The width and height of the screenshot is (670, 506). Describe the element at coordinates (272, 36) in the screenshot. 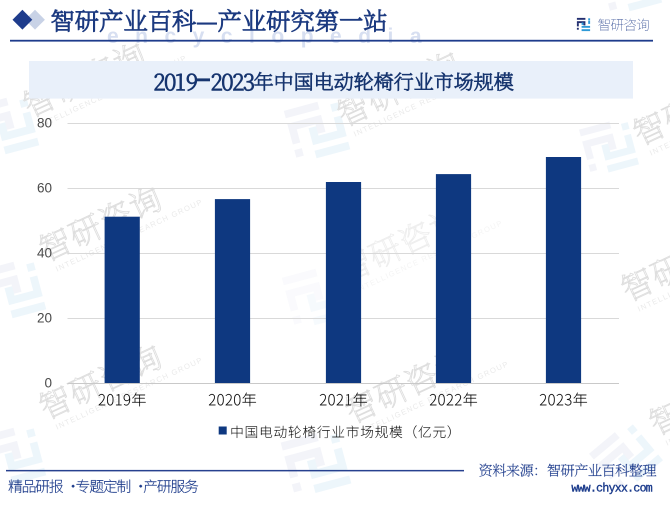

I see `svg-text: encyclopedia` at that location.